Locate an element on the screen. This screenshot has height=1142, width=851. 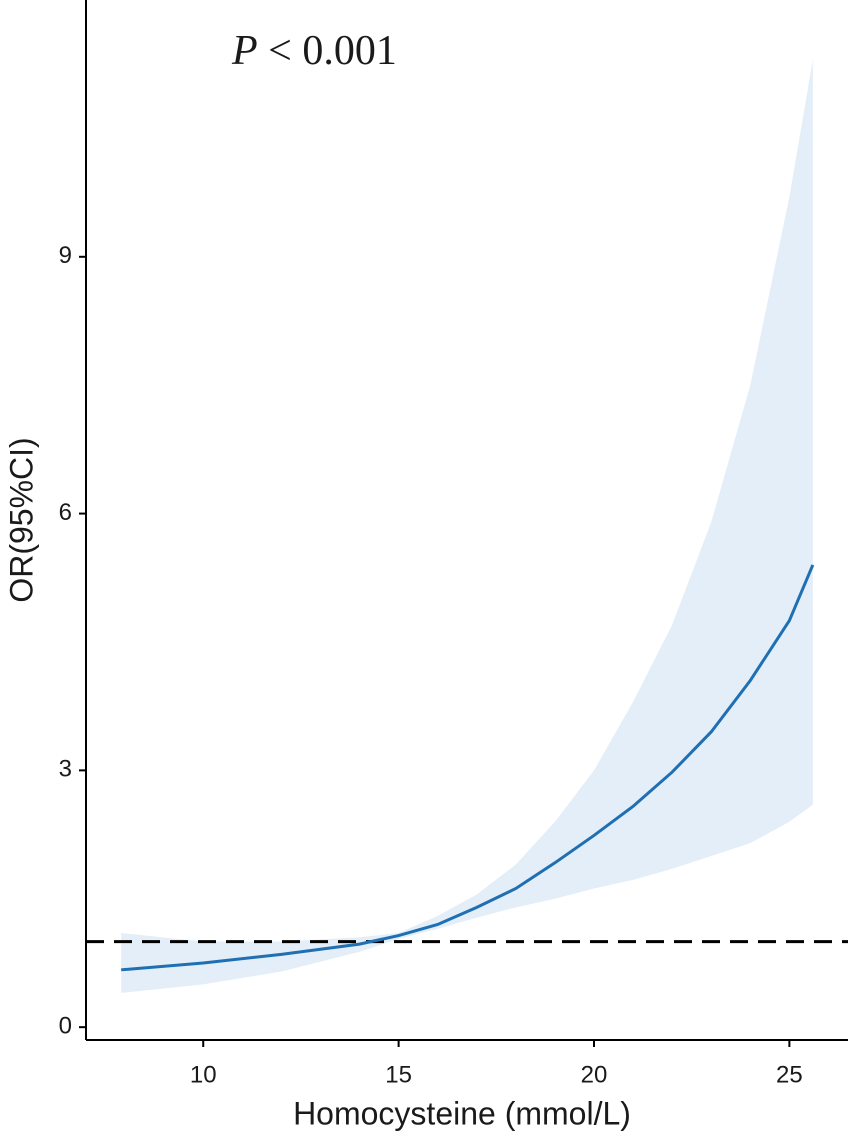
annotation-text: < 0.001 is located at coordinates (332, 51).